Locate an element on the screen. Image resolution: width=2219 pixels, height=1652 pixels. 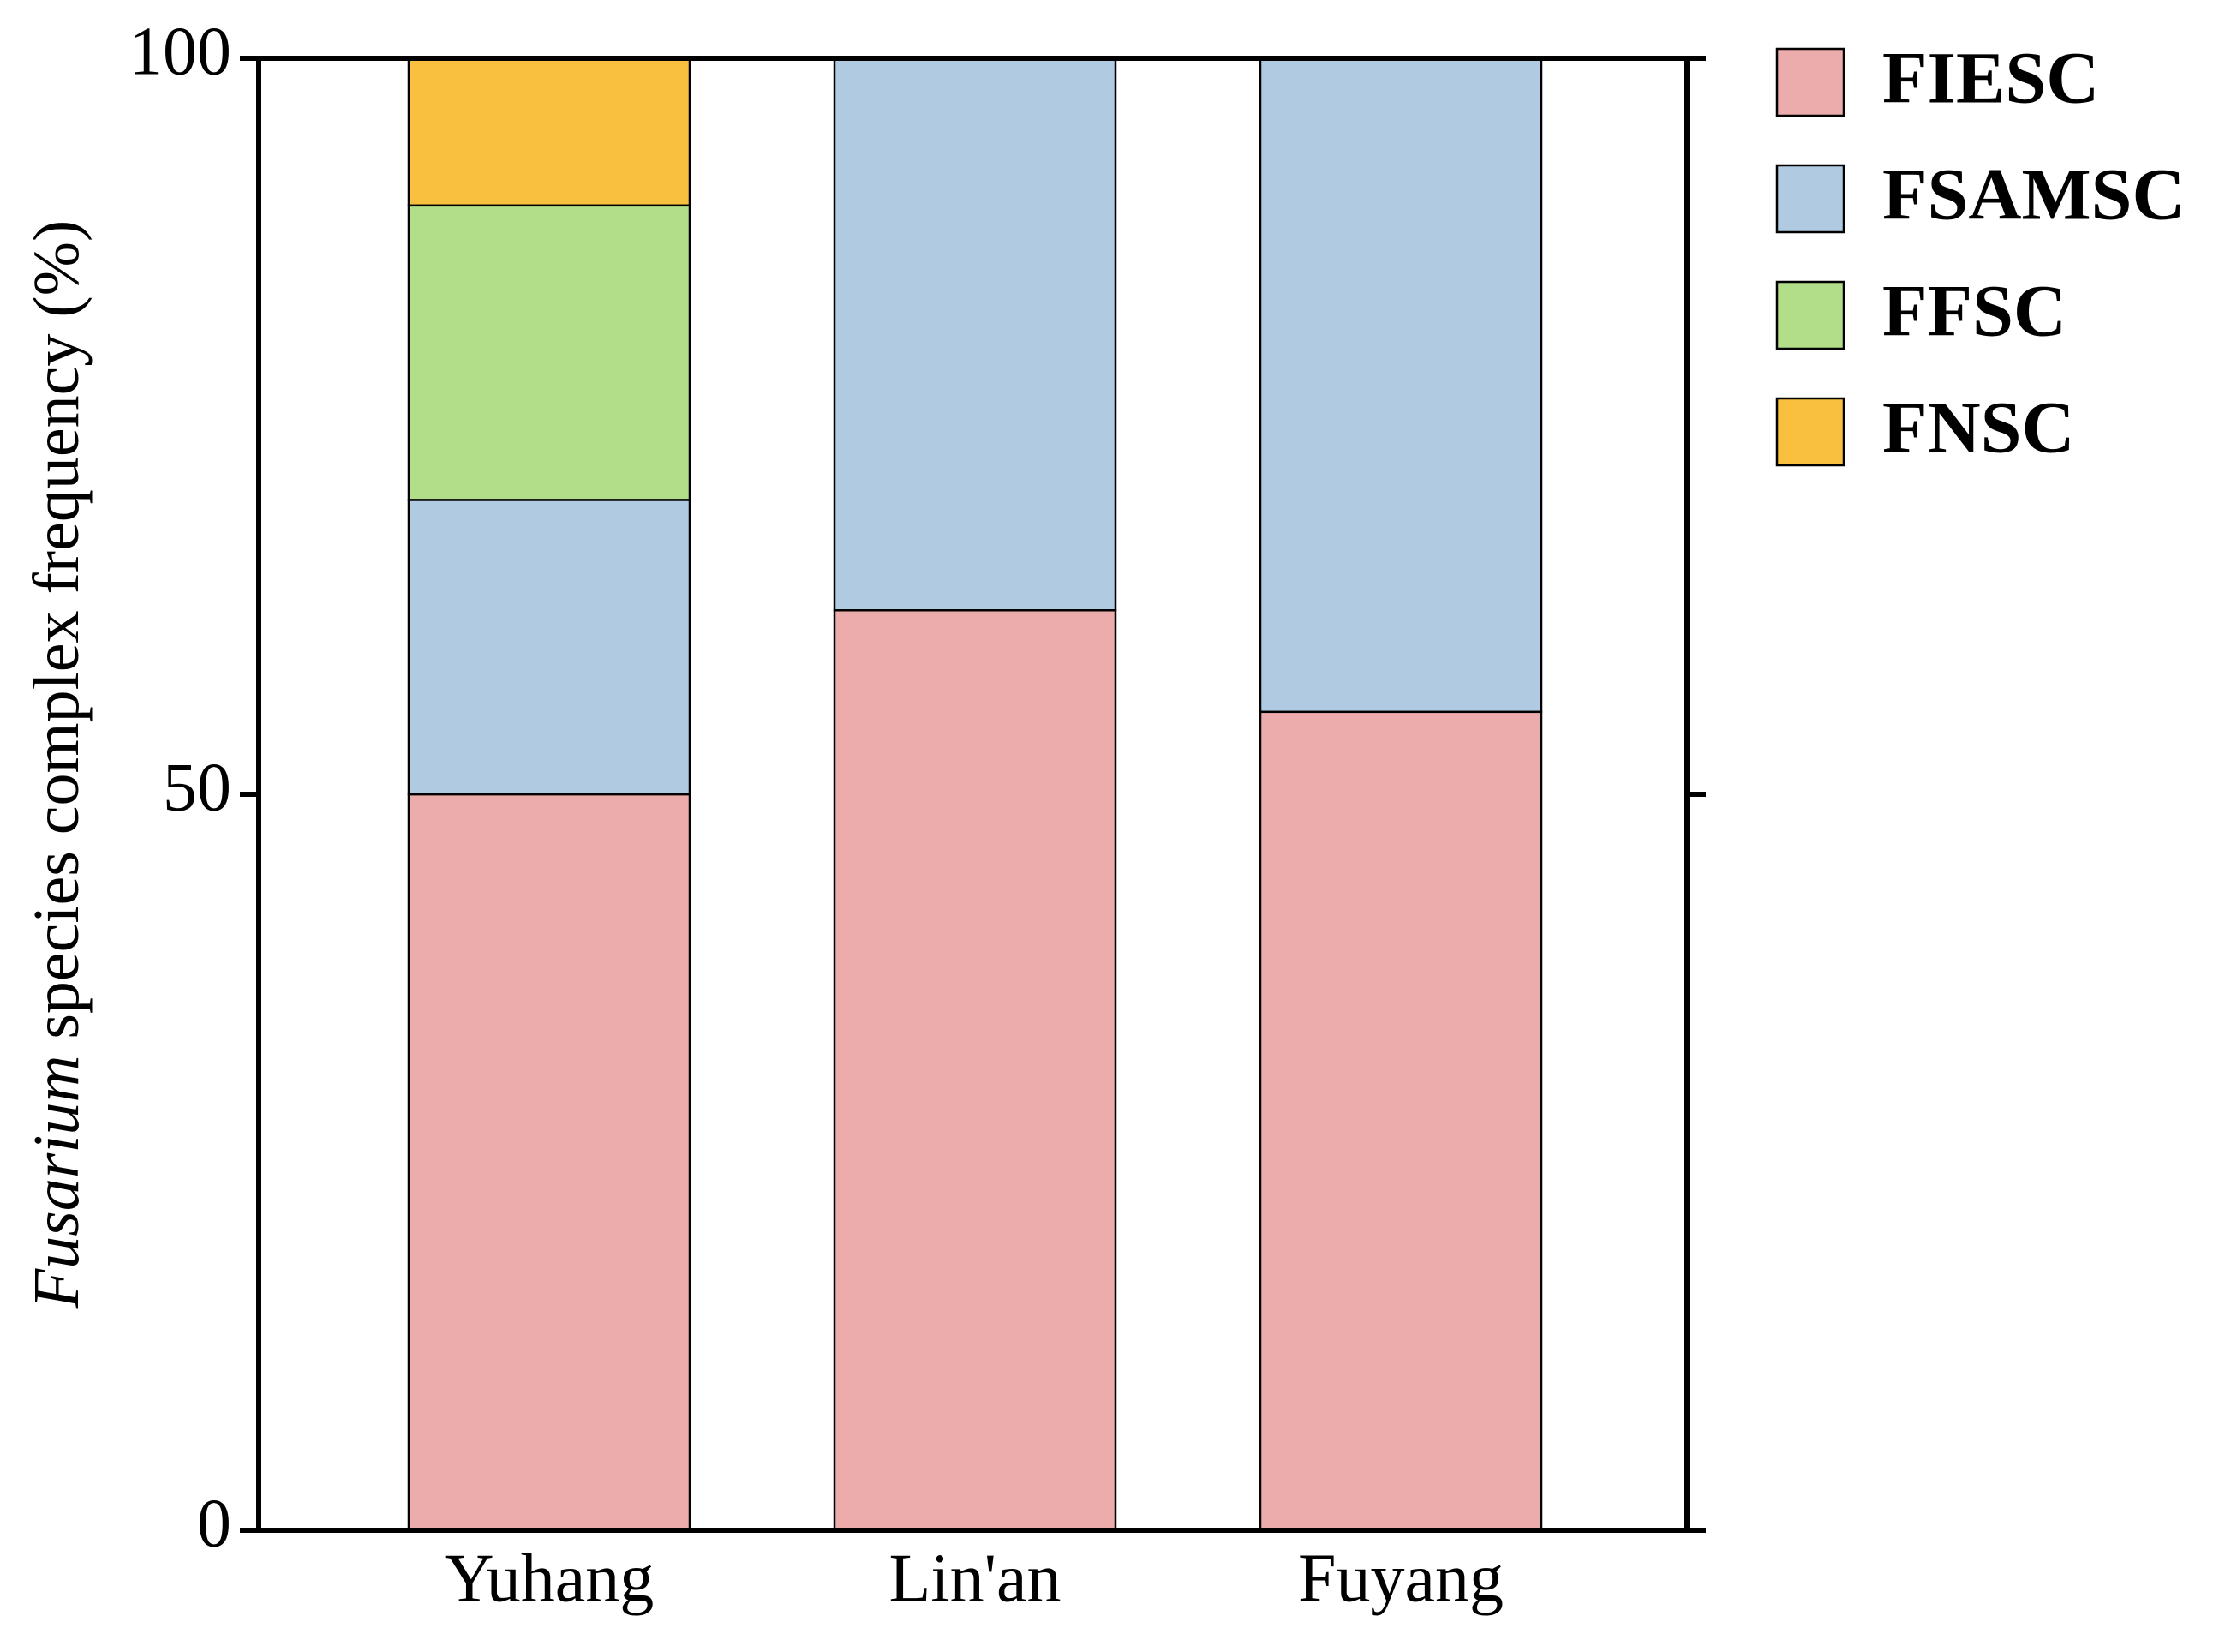
x-tick-label: Yuhang is located at coordinates (550, 1578).